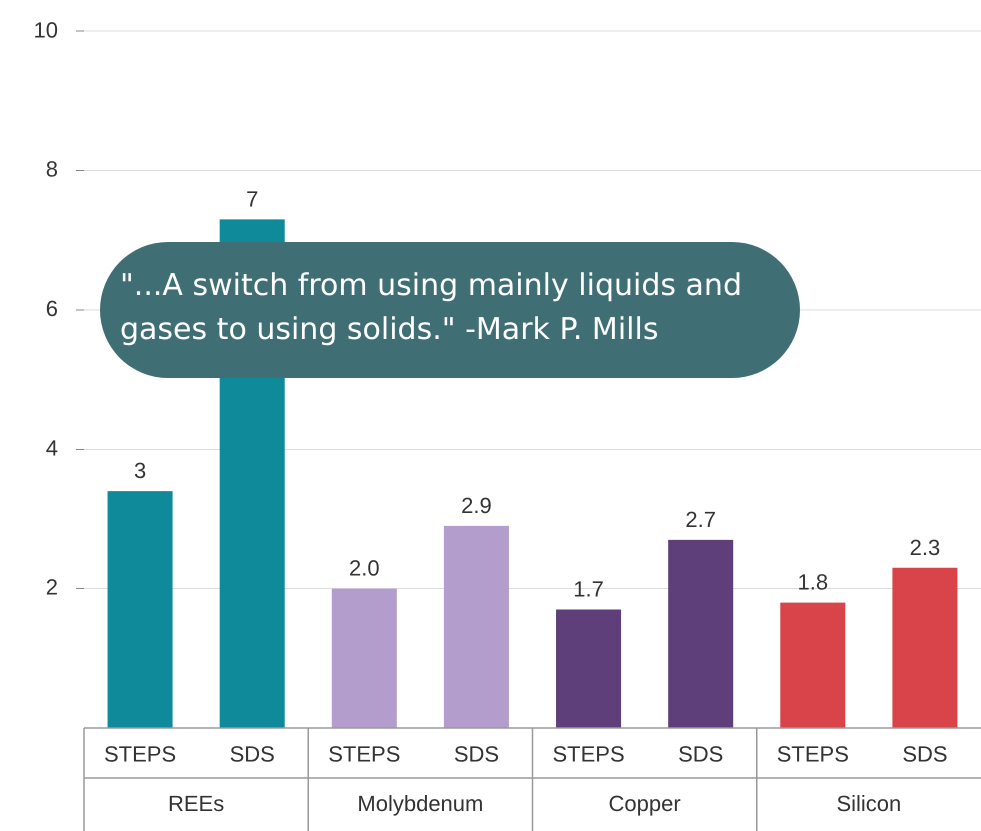 The image size is (981, 831). What do you see at coordinates (925, 547) in the screenshot?
I see `data-label: 2.3` at bounding box center [925, 547].